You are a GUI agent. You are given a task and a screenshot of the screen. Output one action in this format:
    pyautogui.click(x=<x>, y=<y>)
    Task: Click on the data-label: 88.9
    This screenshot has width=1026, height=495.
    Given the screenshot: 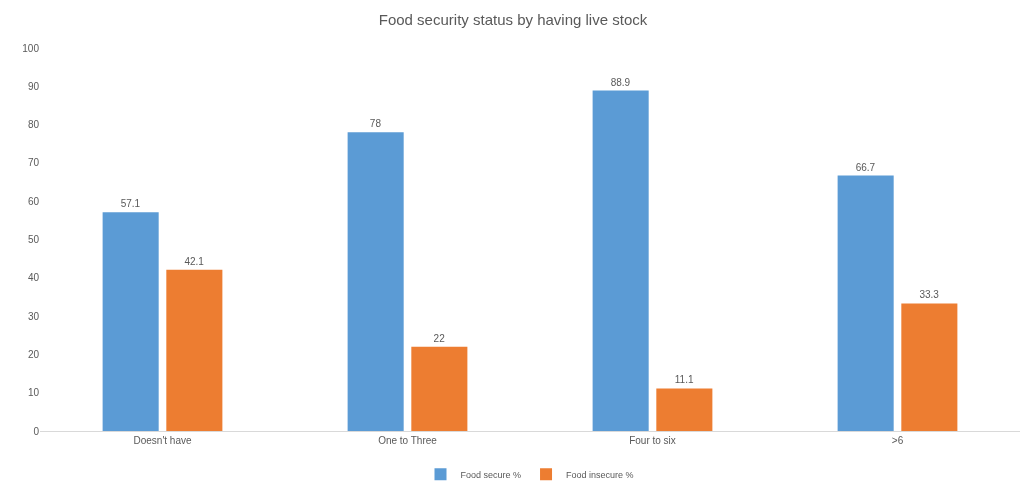 What is the action you would take?
    pyautogui.click(x=620, y=82)
    